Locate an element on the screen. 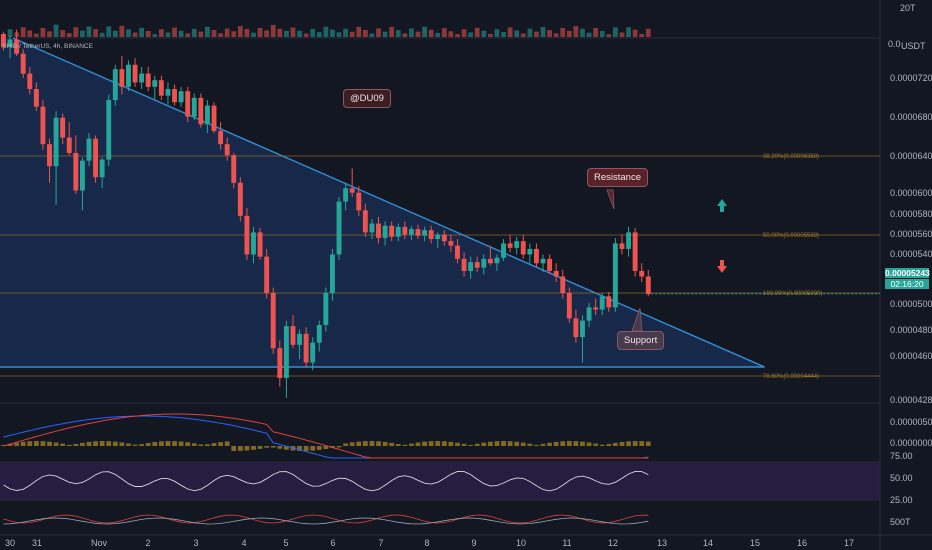 This screenshot has width=932, height=550. rsi-axis-label: 50.00 is located at coordinates (901, 478).